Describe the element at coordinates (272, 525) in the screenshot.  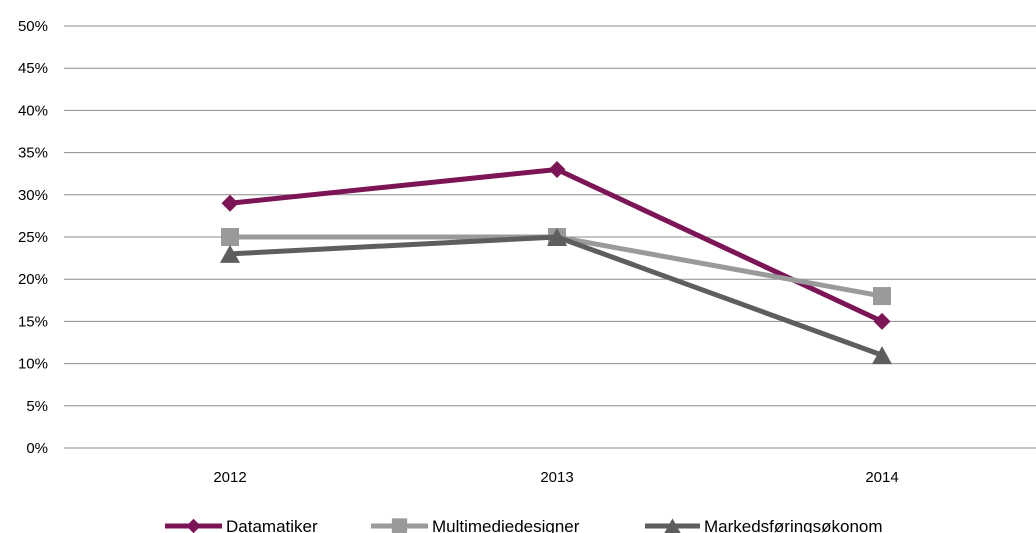
I see `legend-label: Datamatiker` at that location.